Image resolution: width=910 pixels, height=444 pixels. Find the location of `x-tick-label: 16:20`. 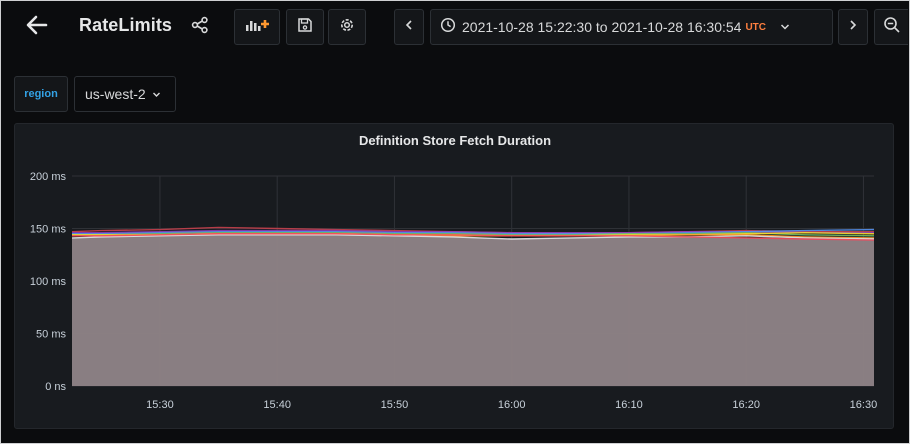

x-tick-label: 16:20 is located at coordinates (746, 405).